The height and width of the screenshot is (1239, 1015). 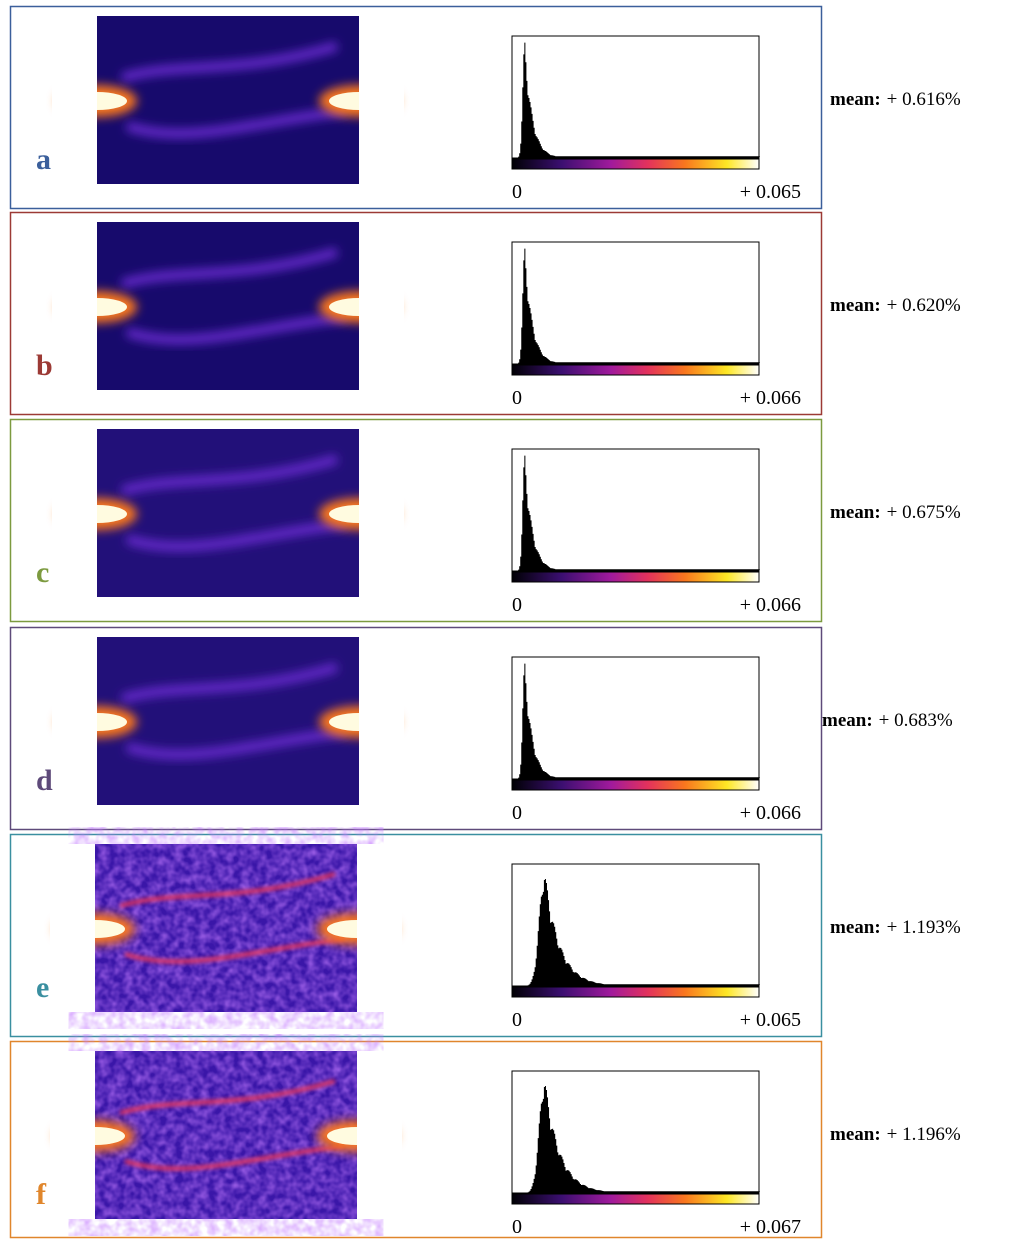 I want to click on mean-text: mean: + 0.620%, so click(x=895, y=305).